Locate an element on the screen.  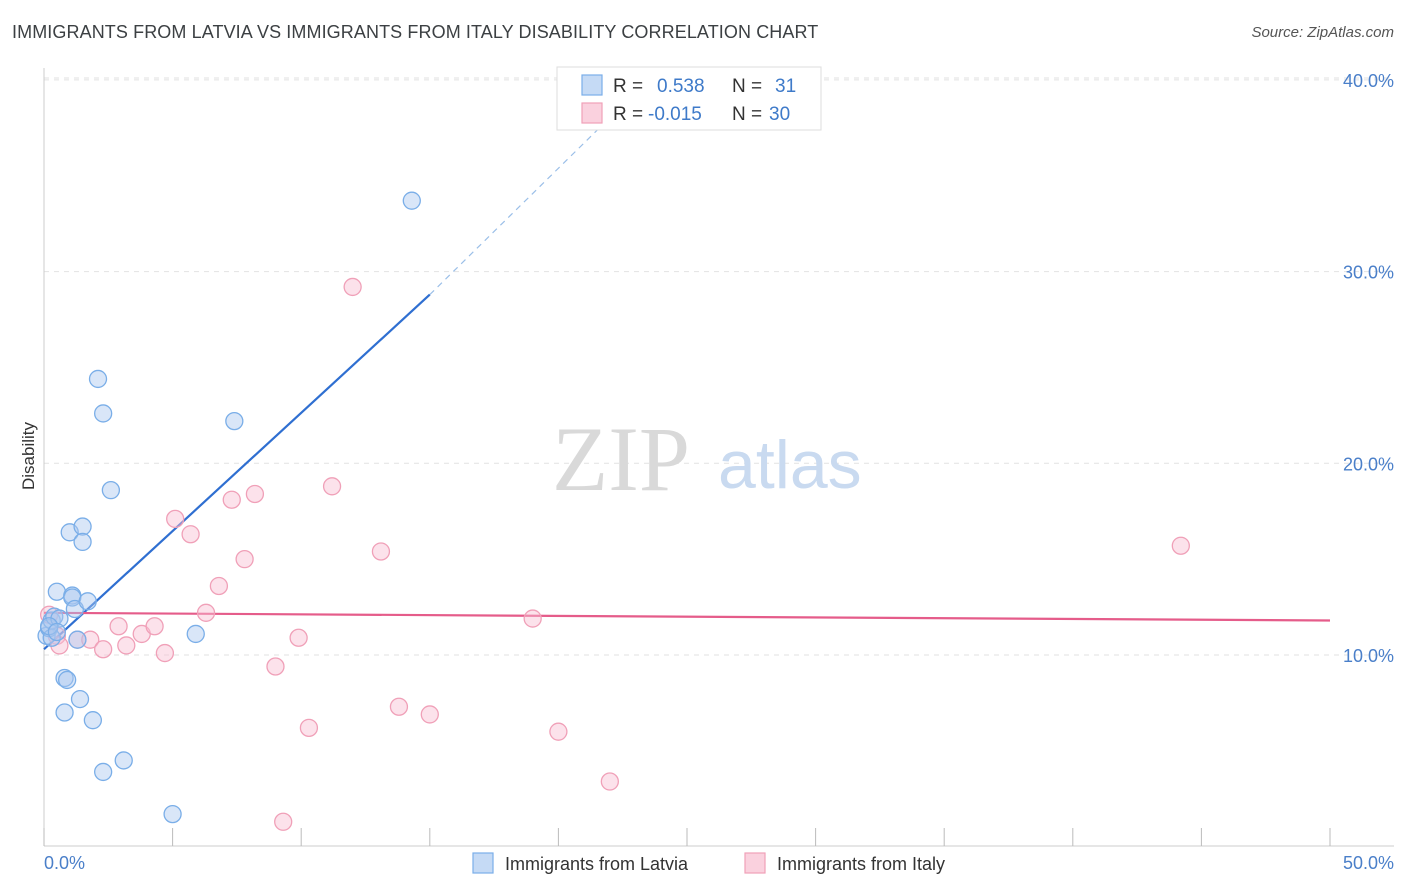
legend-n-value-latvia: 31 is located at coordinates (785, 86).